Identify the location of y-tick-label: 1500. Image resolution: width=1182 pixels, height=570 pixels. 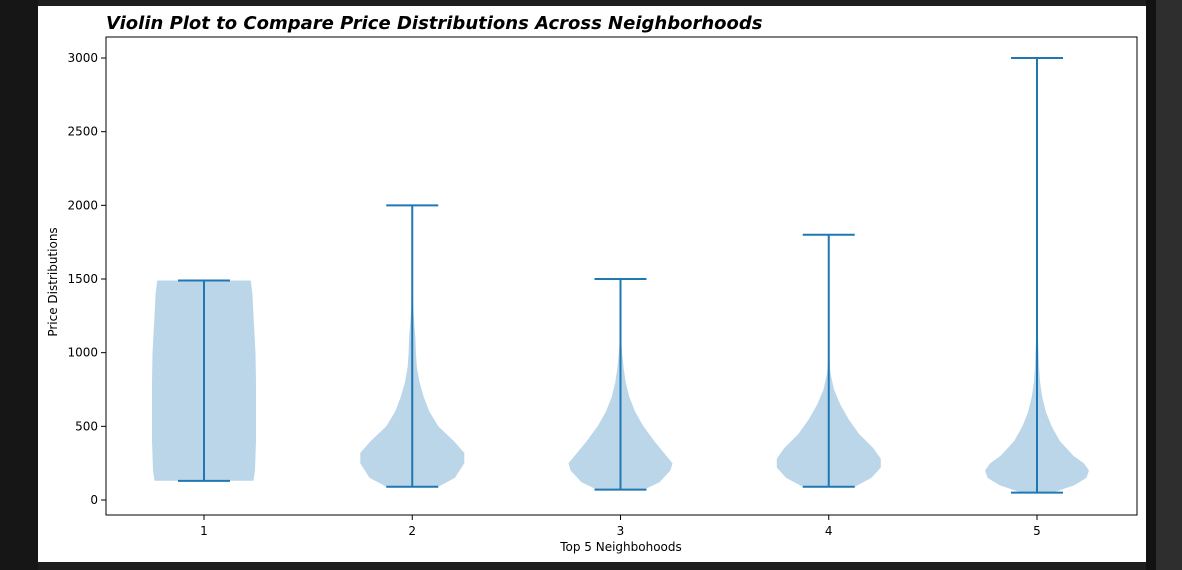
(82, 279).